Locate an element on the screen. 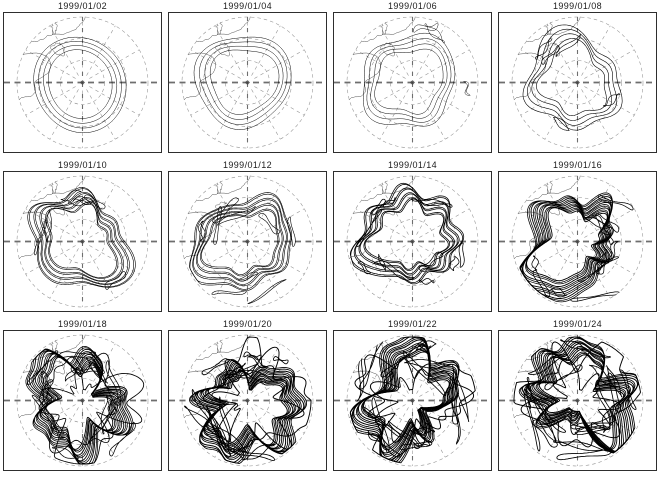  panel-date-label: 1999/01/10 is located at coordinates (82, 165).